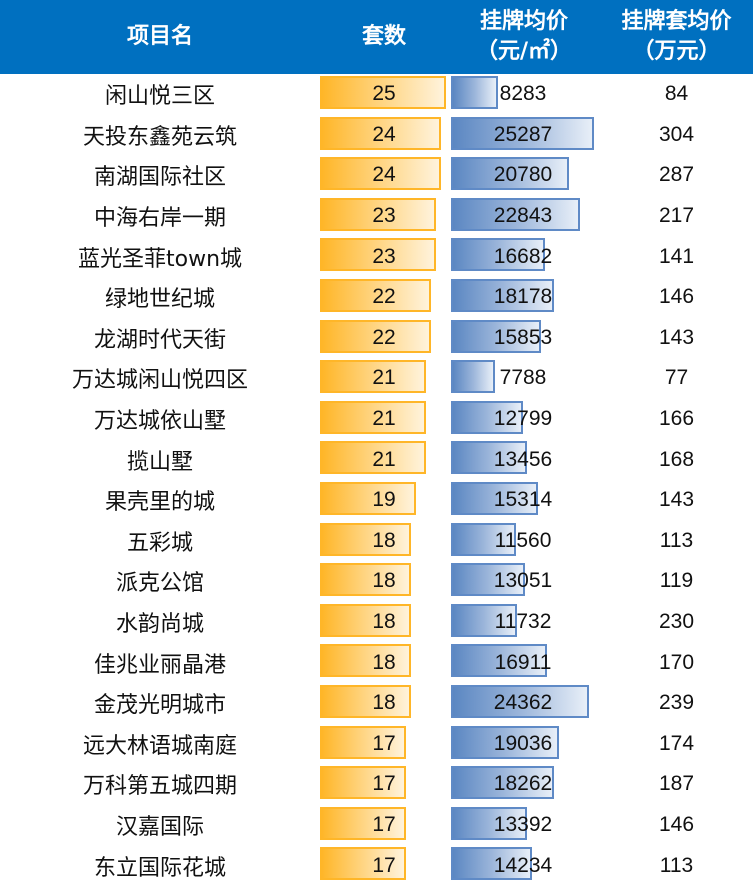 The width and height of the screenshot is (753, 889). I want to click on table-row: 万达城依山墅 21 12799 166, so click(376, 419).